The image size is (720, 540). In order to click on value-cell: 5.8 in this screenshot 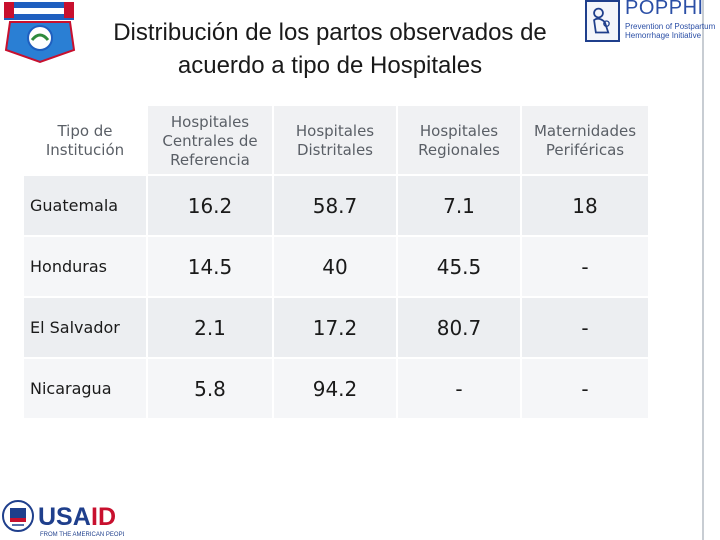, I will do `click(210, 388)`.